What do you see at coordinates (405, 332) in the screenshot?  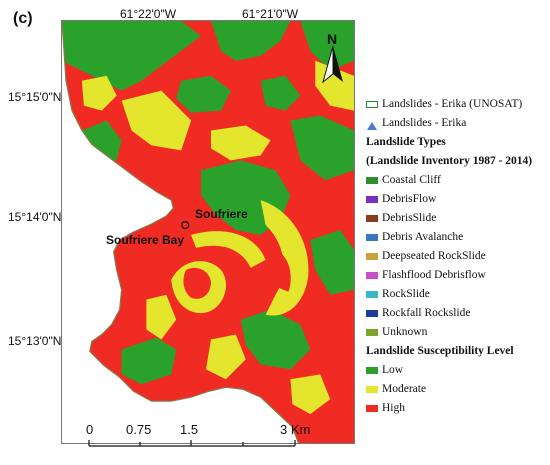 I see `legend-label: Unknown` at bounding box center [405, 332].